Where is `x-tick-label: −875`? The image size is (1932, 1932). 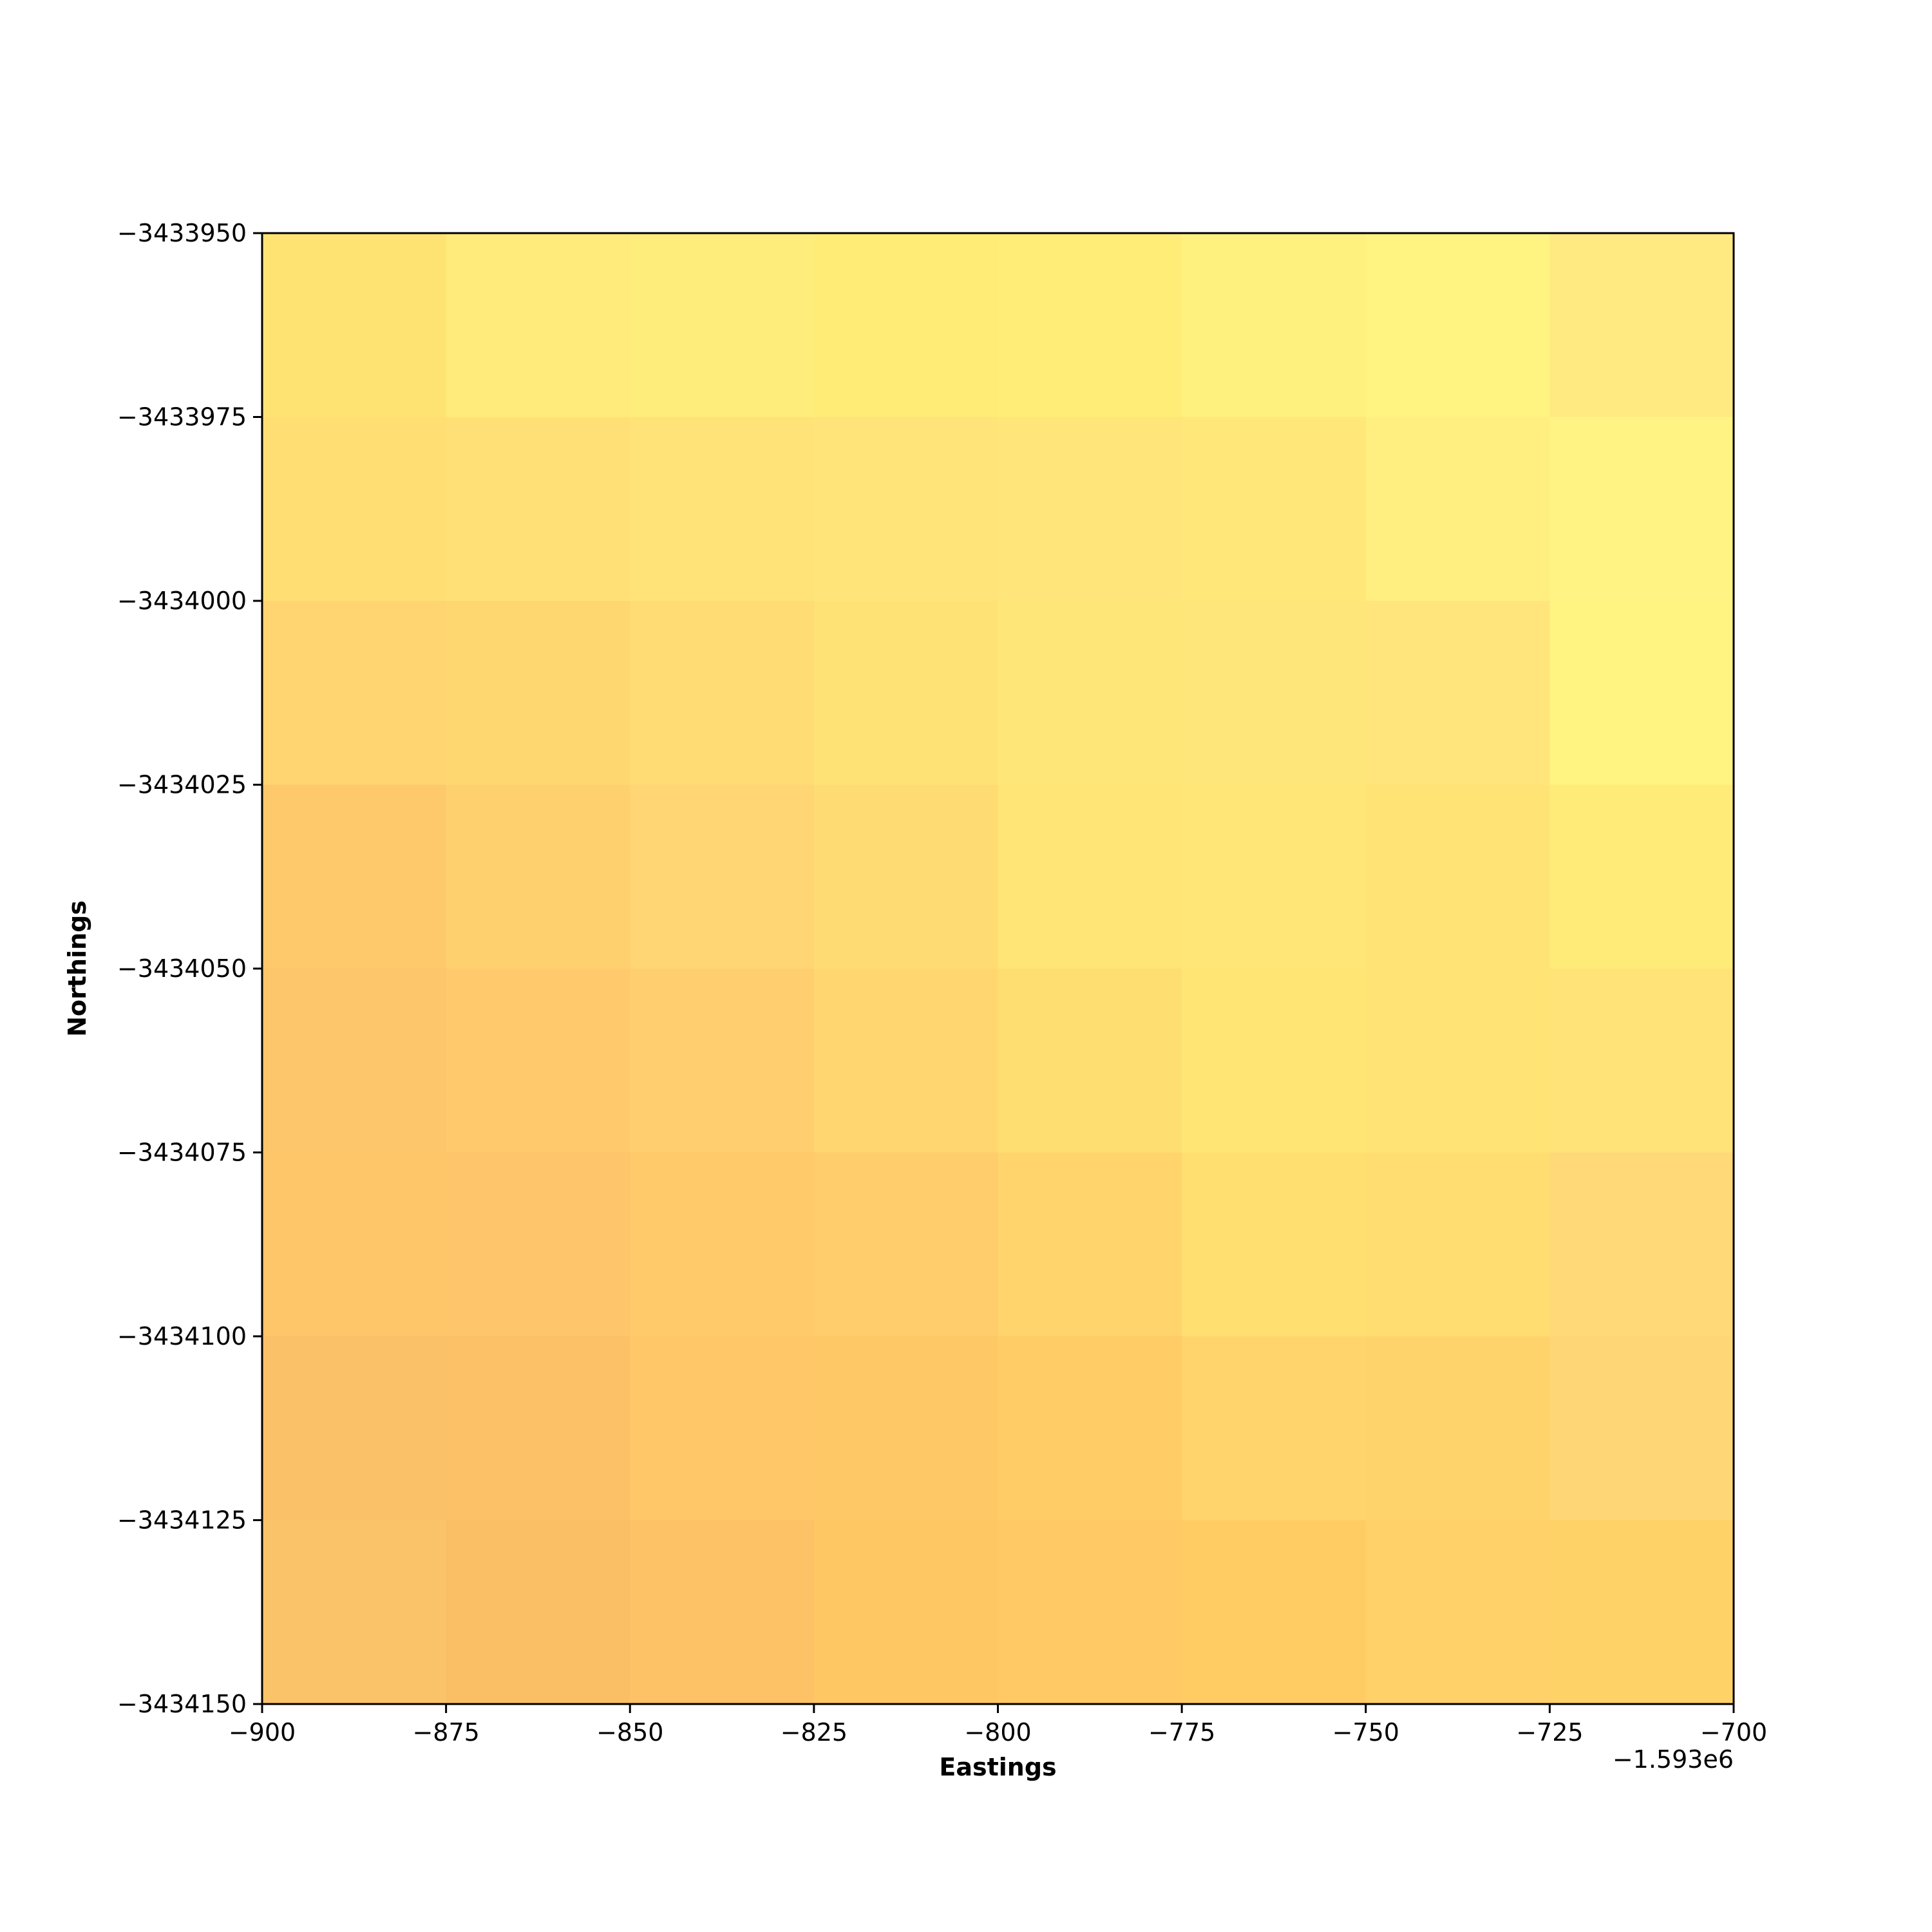
x-tick-label: −875 is located at coordinates (446, 1733).